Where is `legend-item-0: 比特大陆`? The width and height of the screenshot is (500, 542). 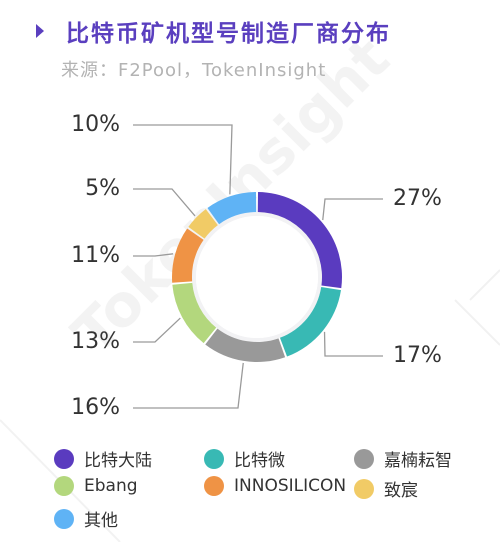 legend-item-0: 比特大陆 is located at coordinates (103, 458).